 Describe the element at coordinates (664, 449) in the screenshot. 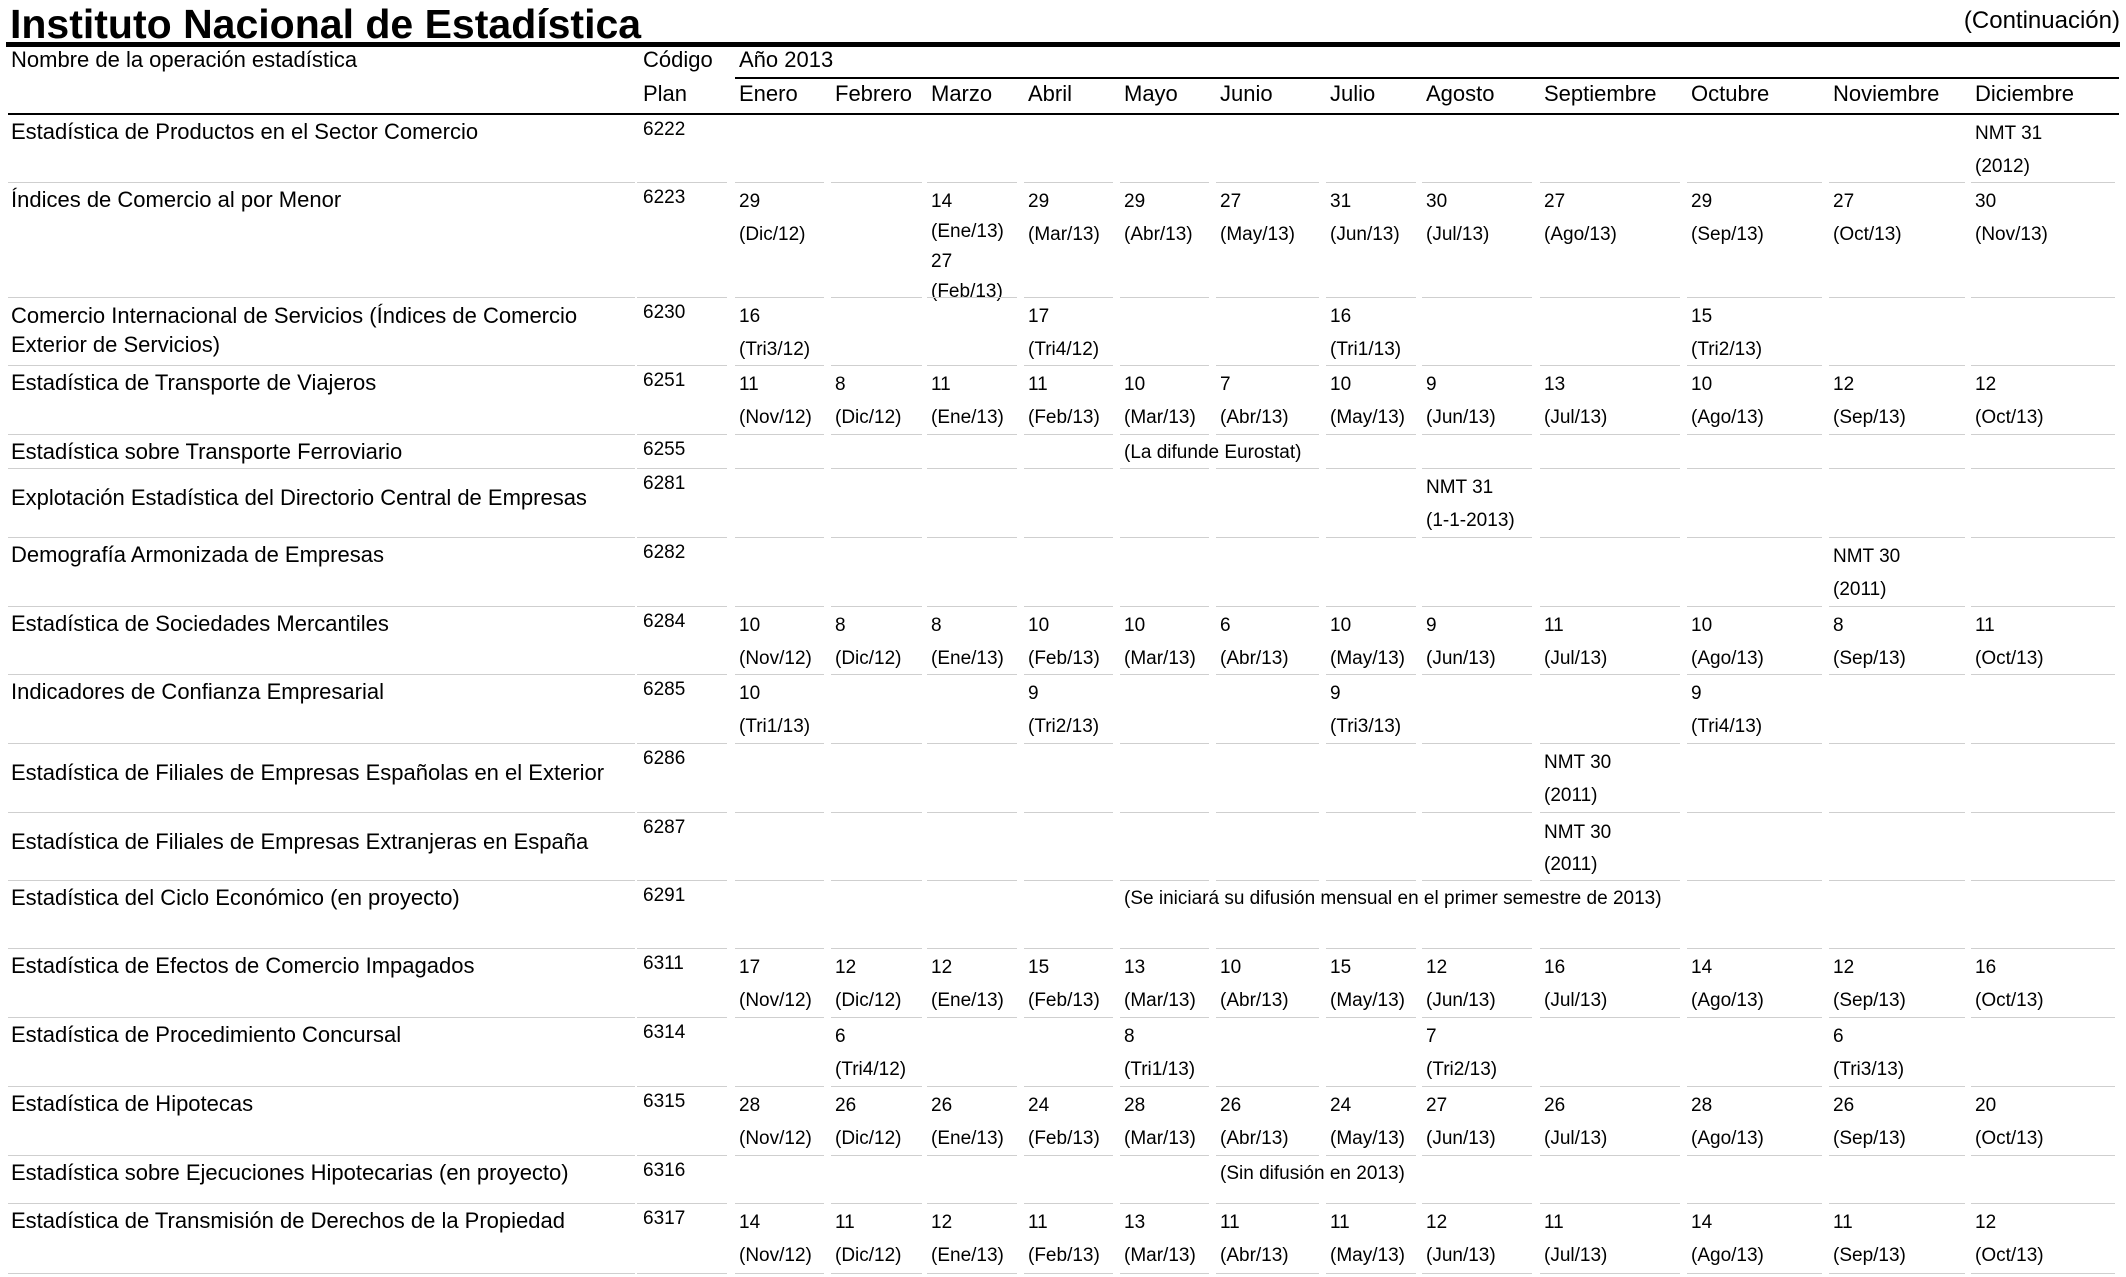

I see `row-code: 6255` at that location.